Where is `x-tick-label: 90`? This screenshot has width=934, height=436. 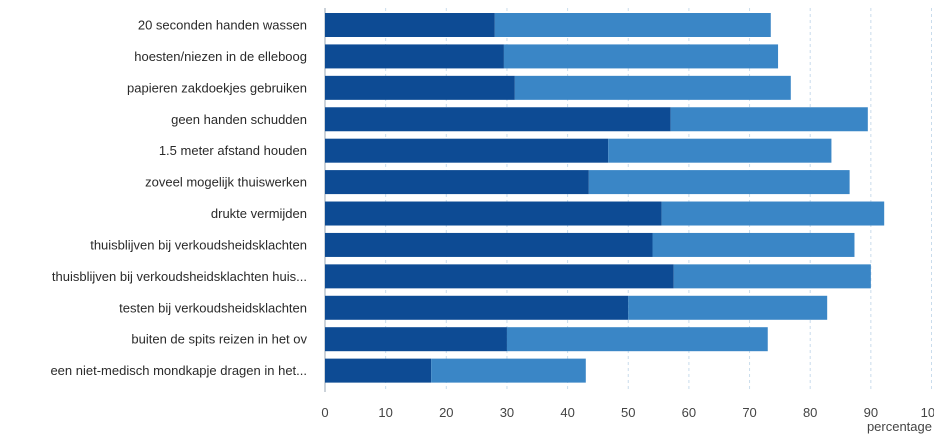
x-tick-label: 90 is located at coordinates (871, 412).